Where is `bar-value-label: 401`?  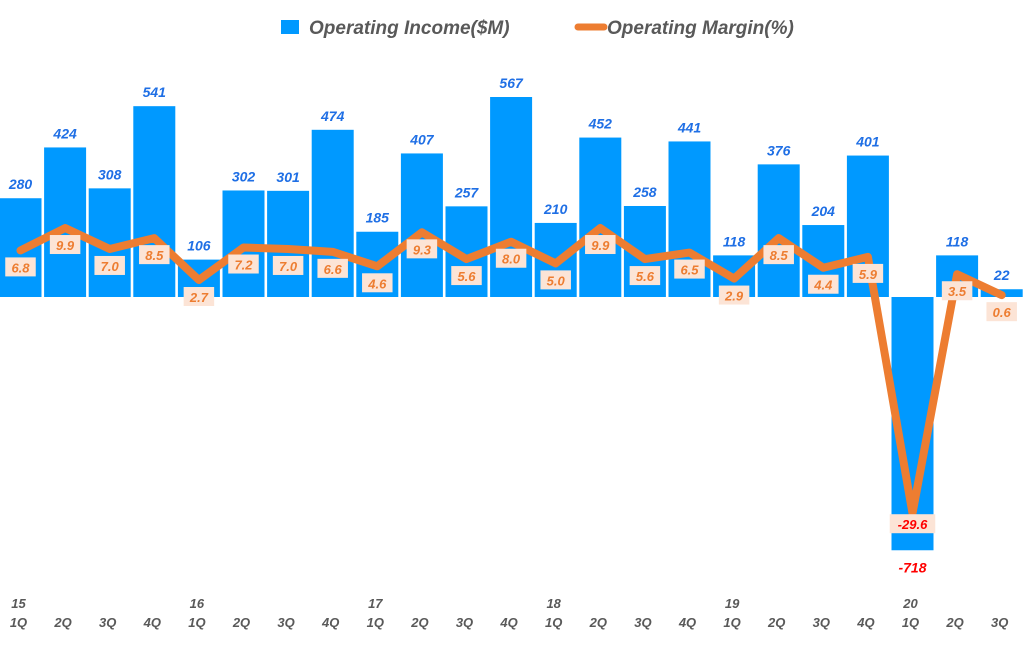 bar-value-label: 401 is located at coordinates (867, 142).